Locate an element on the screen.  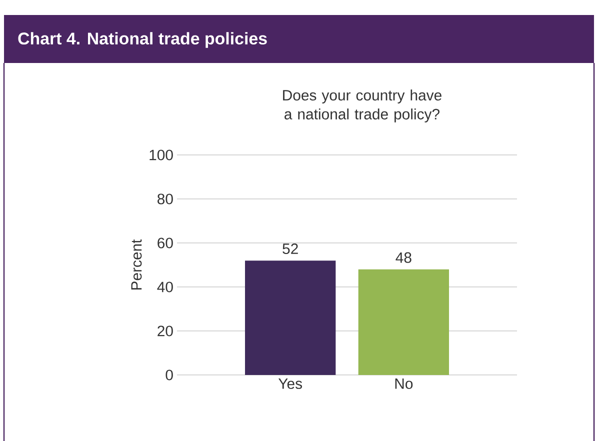
y-tick-label: 20 is located at coordinates (165, 331).